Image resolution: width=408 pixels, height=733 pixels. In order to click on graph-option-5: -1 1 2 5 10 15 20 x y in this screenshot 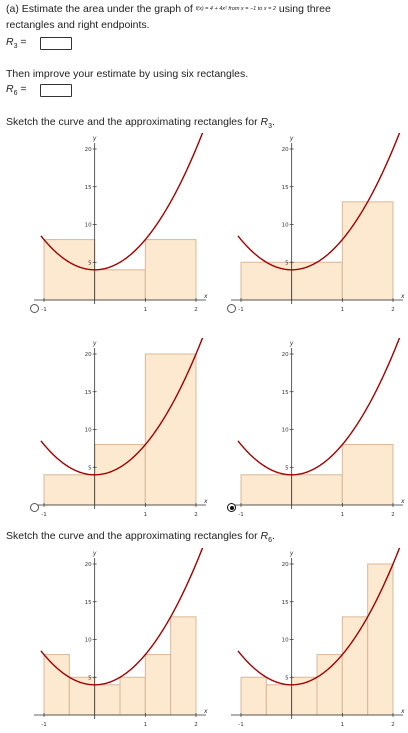, I will do `click(121, 638)`.